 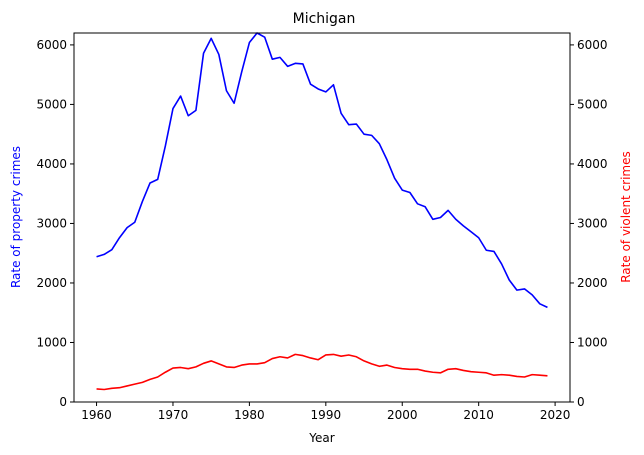 I want to click on x-axis: 1960 1970 1980 1990 2000 2010 2020, so click(x=325, y=412).